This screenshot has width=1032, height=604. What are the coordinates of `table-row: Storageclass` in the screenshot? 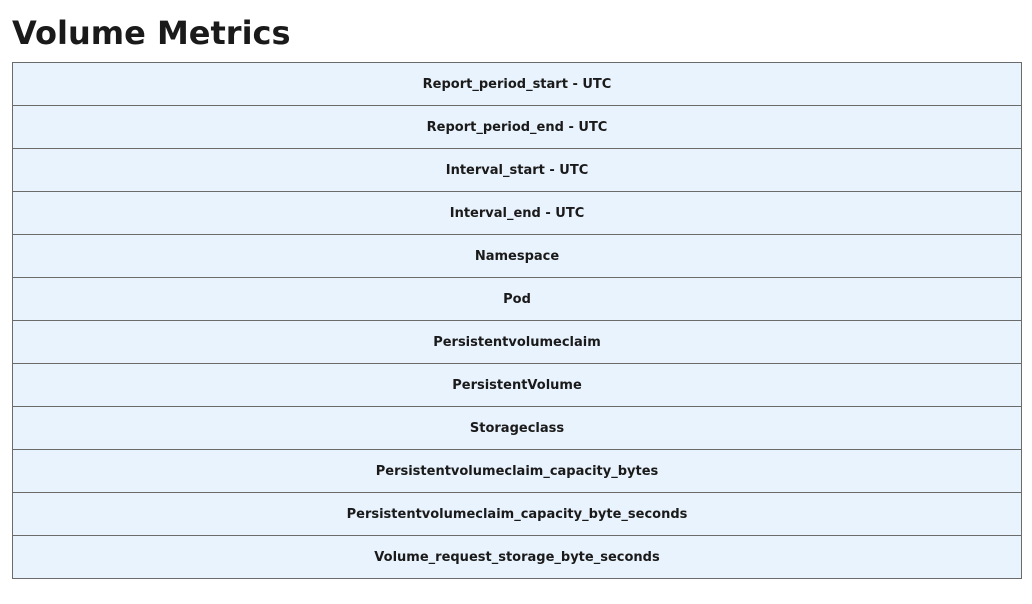 It's located at (517, 428).